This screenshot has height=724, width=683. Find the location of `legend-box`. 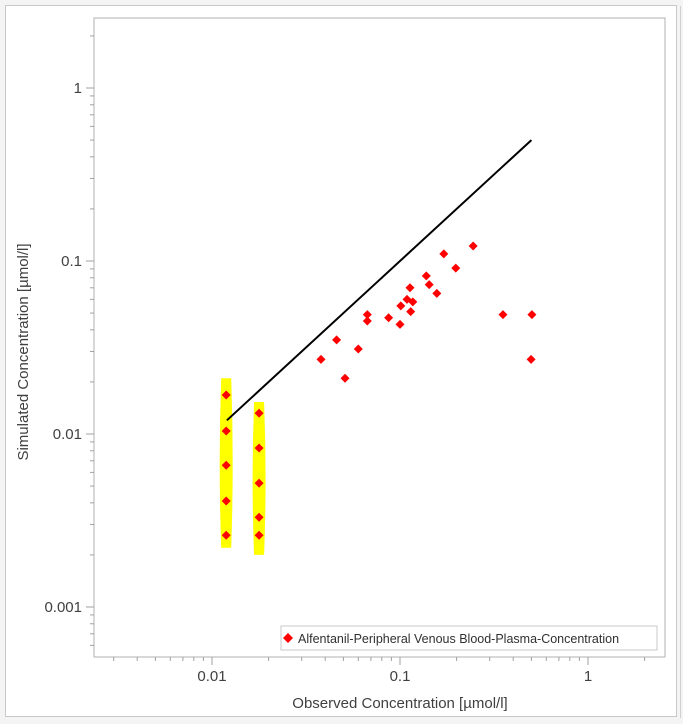

legend-box is located at coordinates (469, 638).